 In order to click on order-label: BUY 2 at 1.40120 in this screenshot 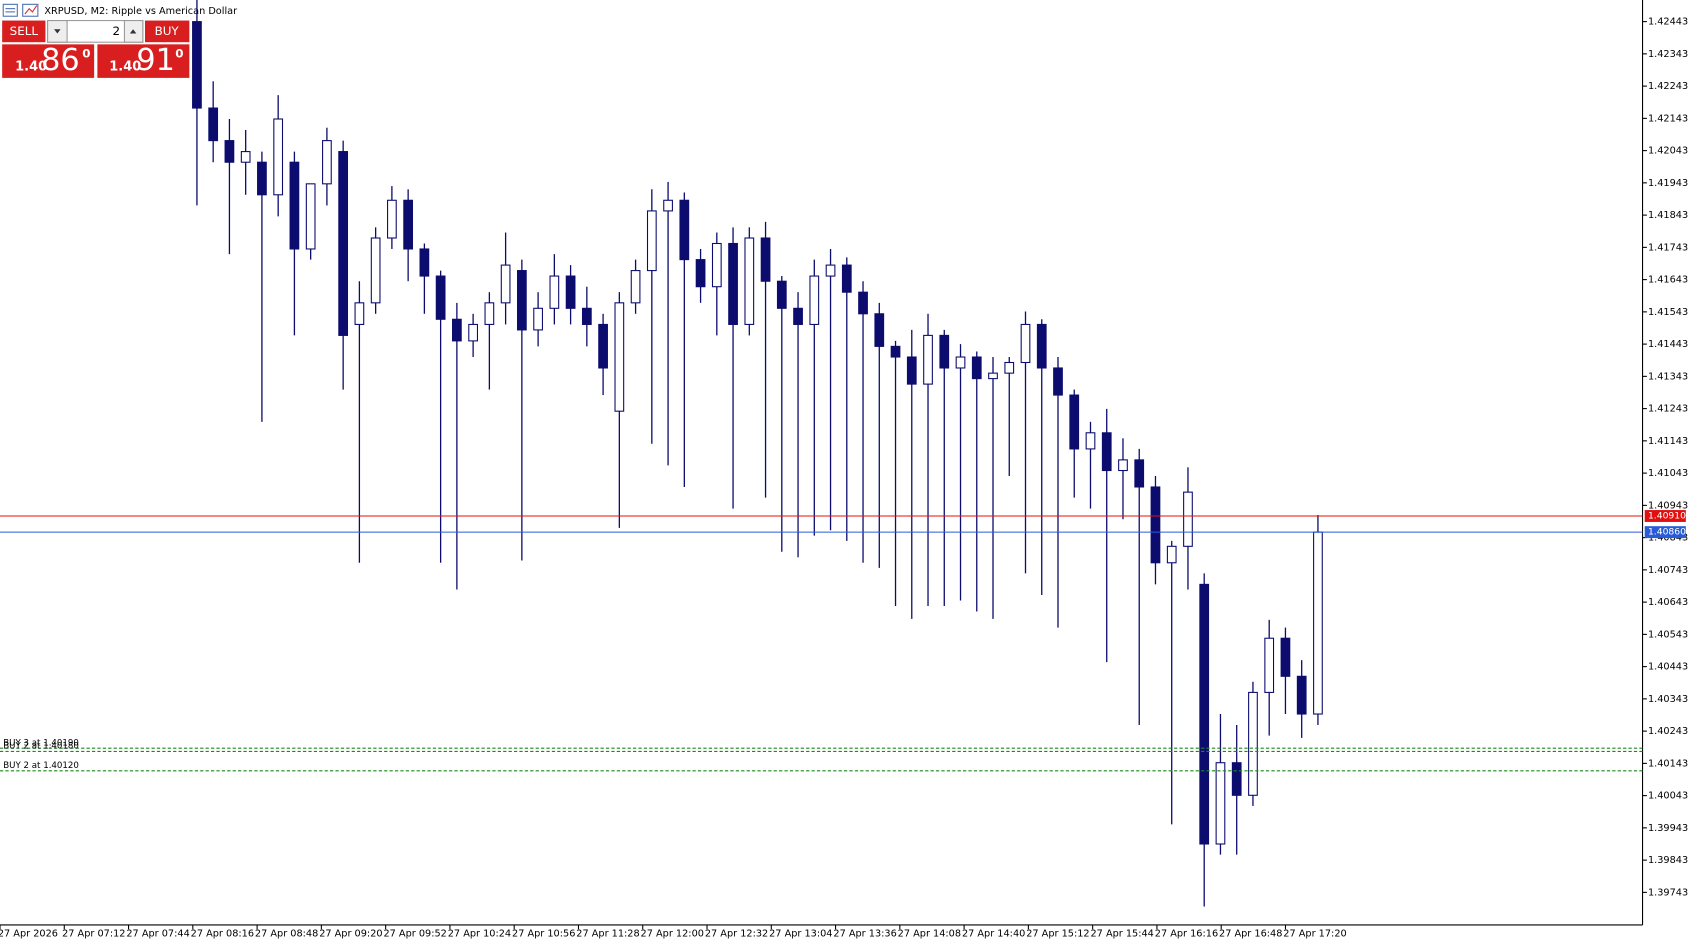, I will do `click(41, 766)`.